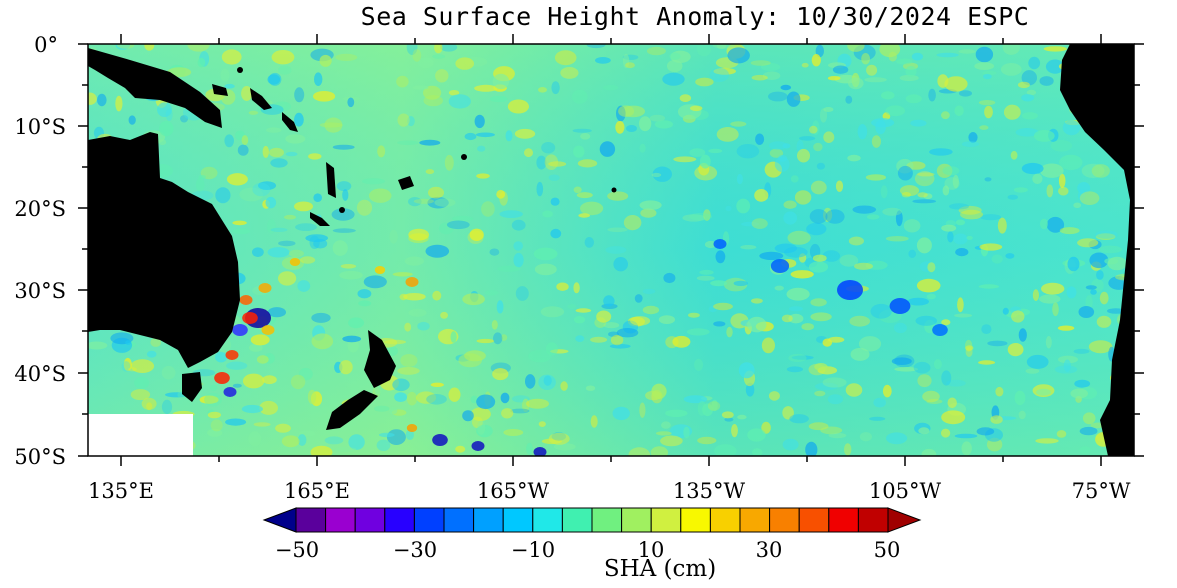 The width and height of the screenshot is (1177, 588). I want to click on colorbar-label-30: 30, so click(769, 550).